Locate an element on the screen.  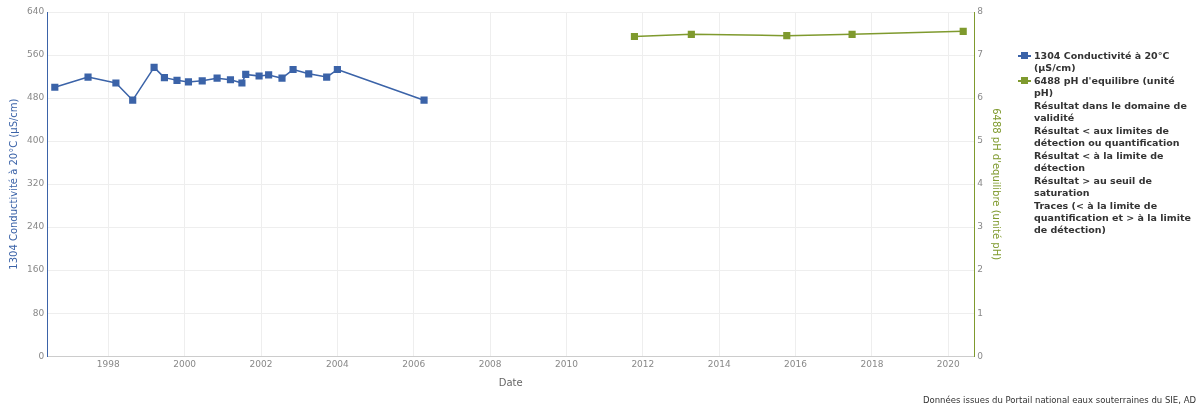
y-tick-label: 80 is located at coordinates (38, 312).